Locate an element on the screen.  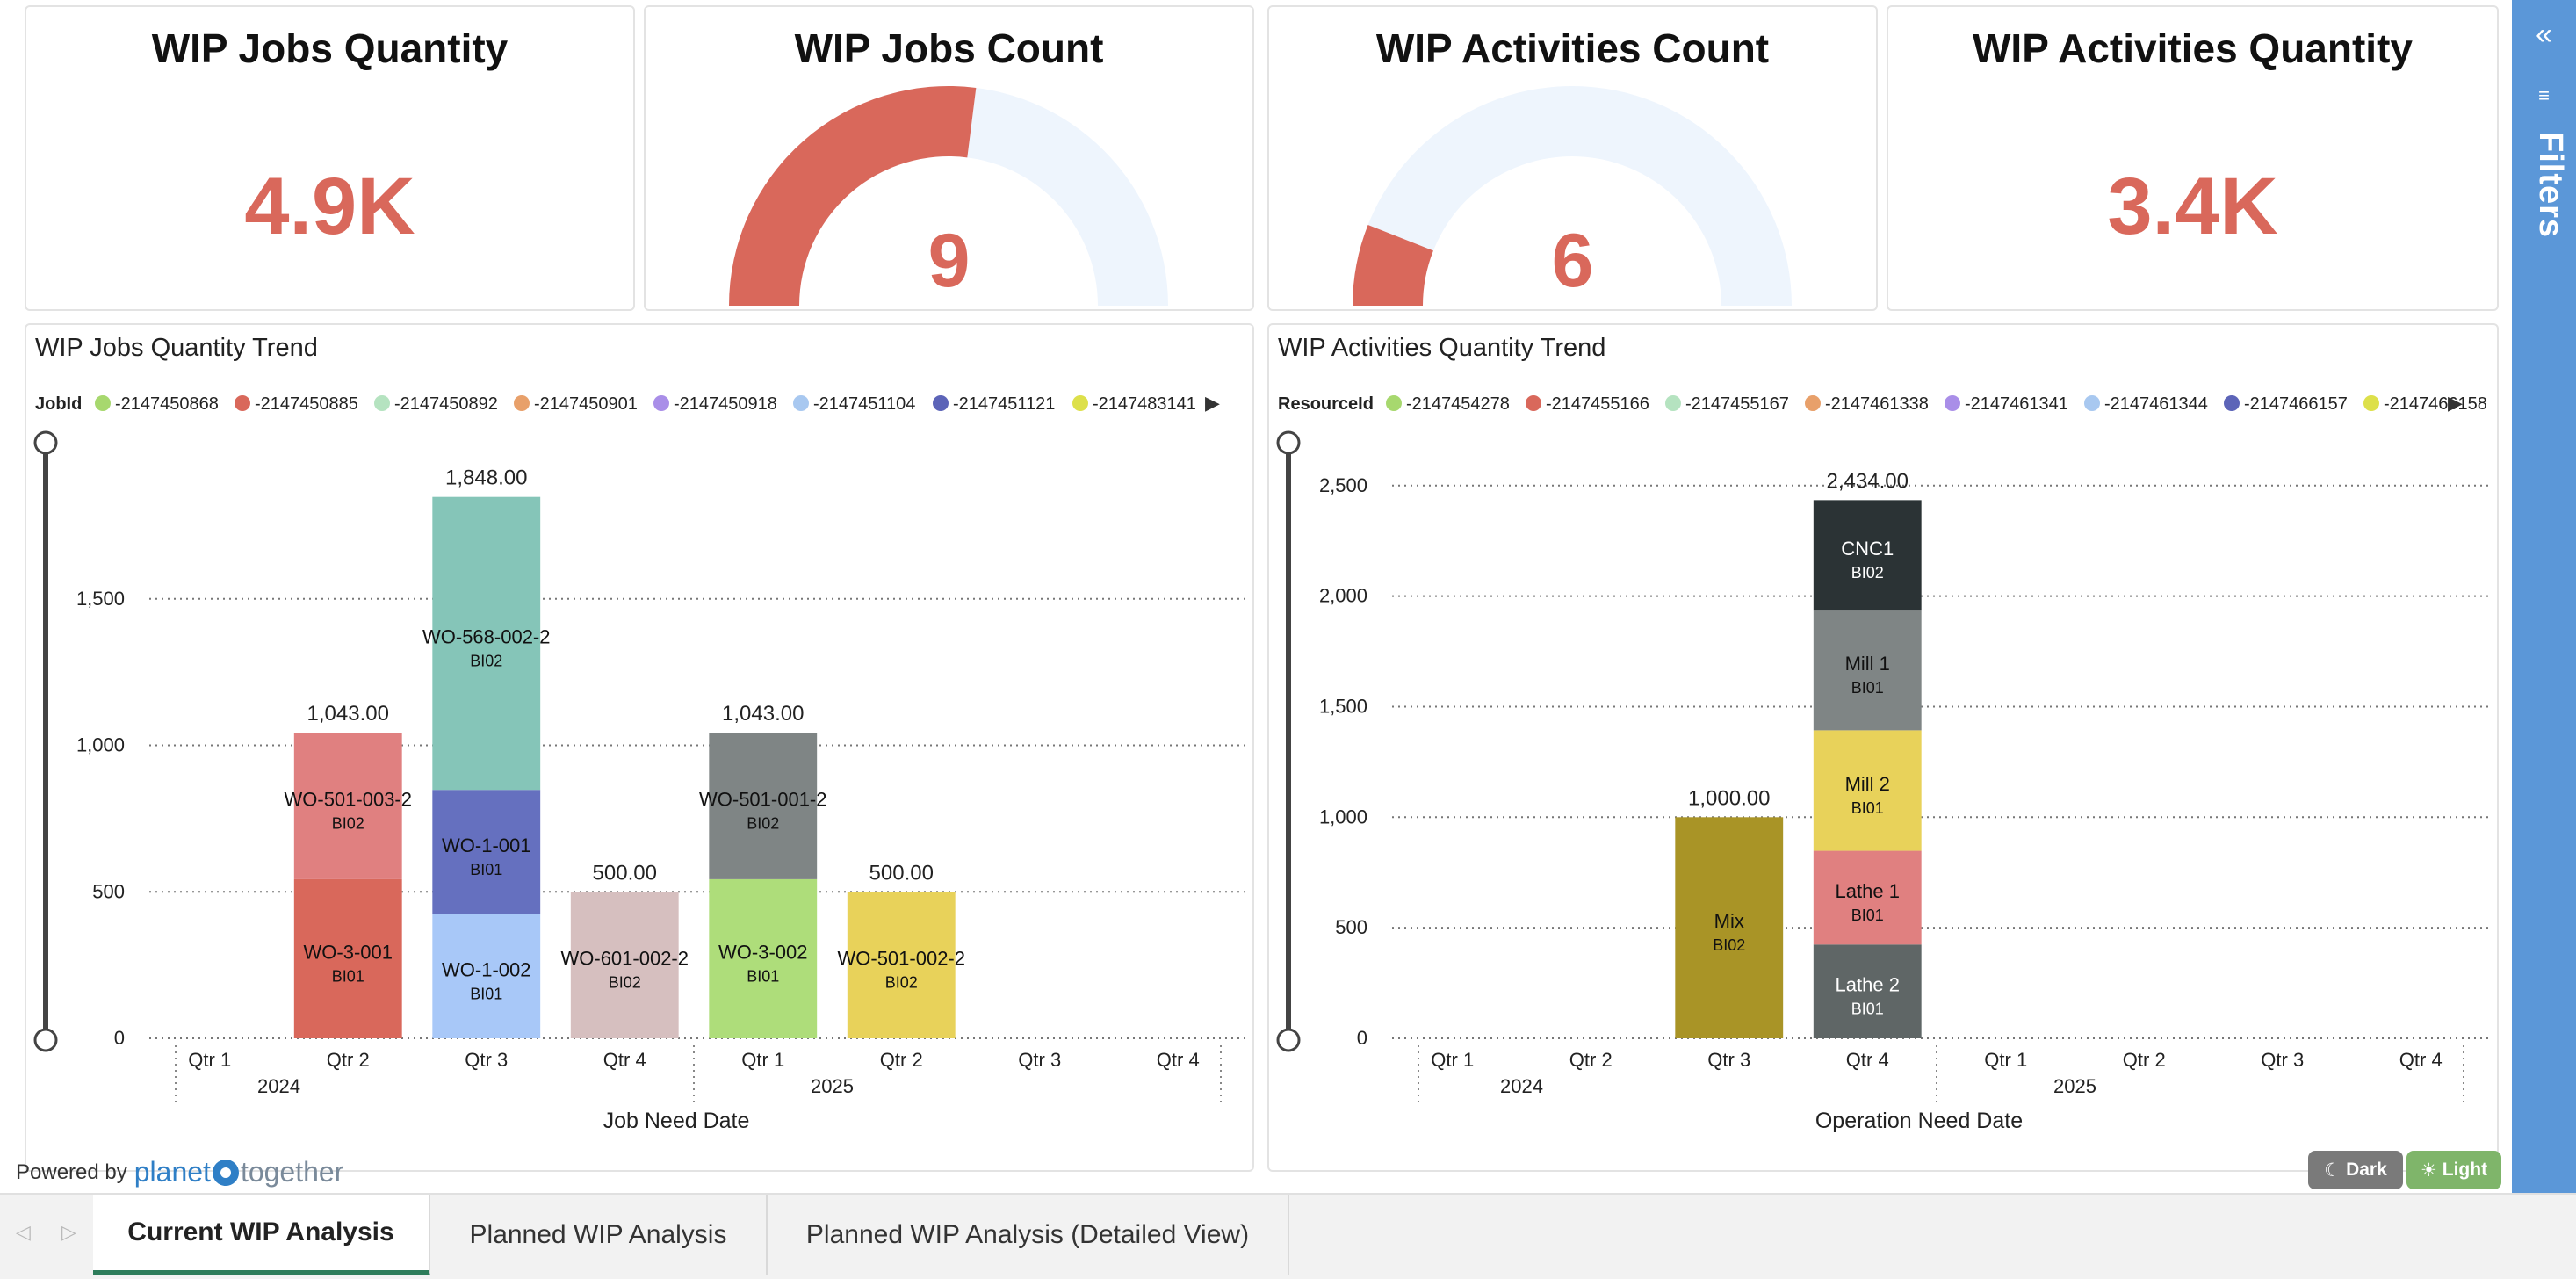
total-label: 500.00 is located at coordinates (625, 873).